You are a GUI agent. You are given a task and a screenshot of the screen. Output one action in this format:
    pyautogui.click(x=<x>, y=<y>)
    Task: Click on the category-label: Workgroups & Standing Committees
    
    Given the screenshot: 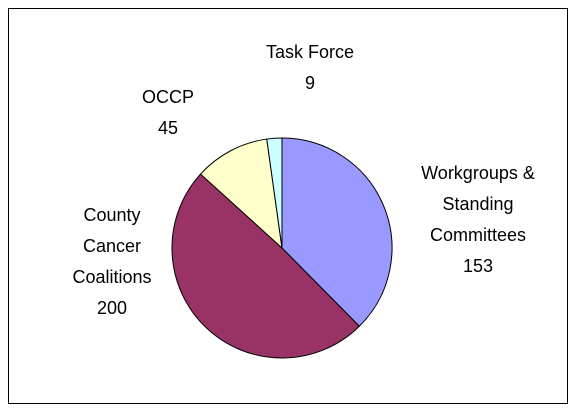 What is the action you would take?
    pyautogui.click(x=478, y=204)
    